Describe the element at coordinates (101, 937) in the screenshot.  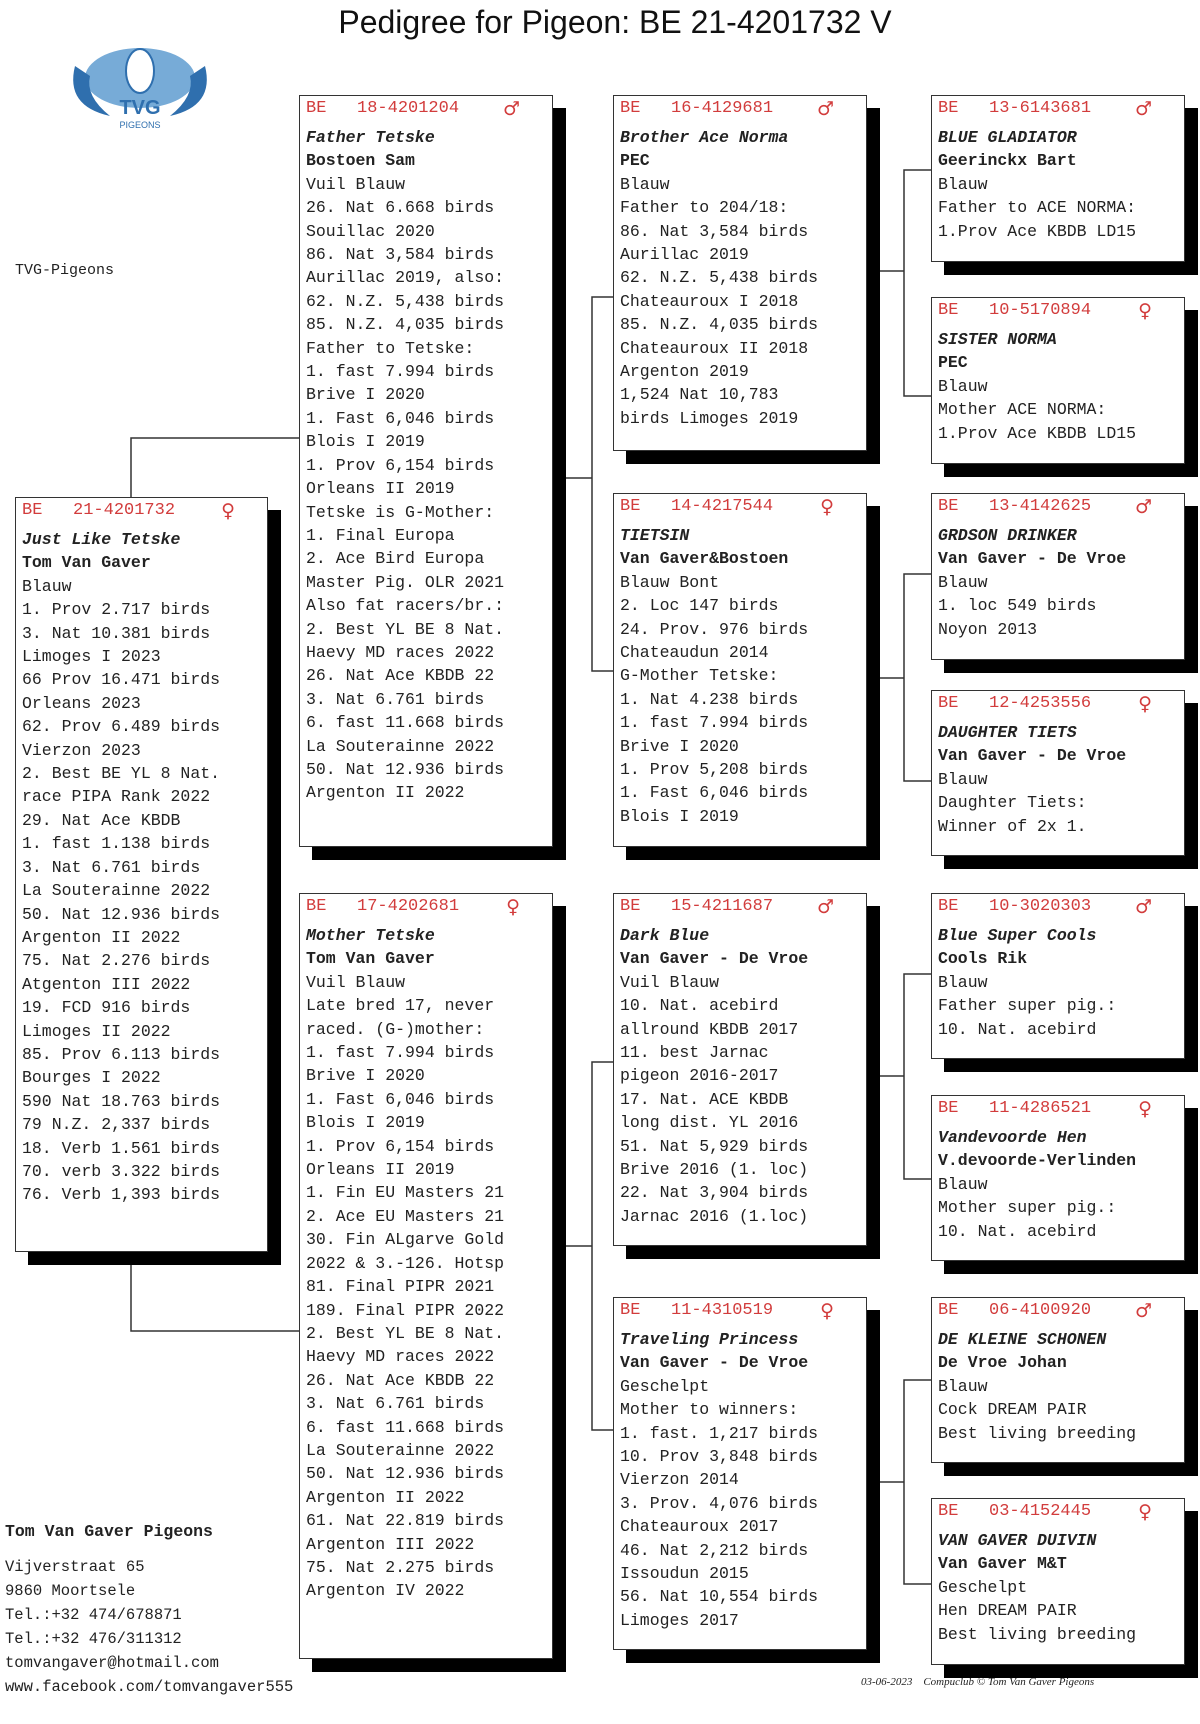
I see `result-line: Argenton II 2022` at that location.